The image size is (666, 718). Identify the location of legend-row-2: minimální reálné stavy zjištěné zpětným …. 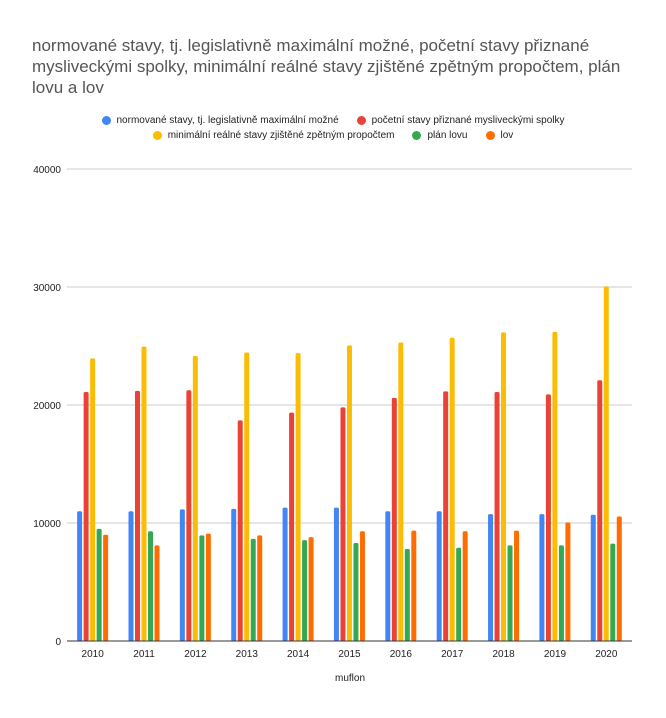
(333, 135).